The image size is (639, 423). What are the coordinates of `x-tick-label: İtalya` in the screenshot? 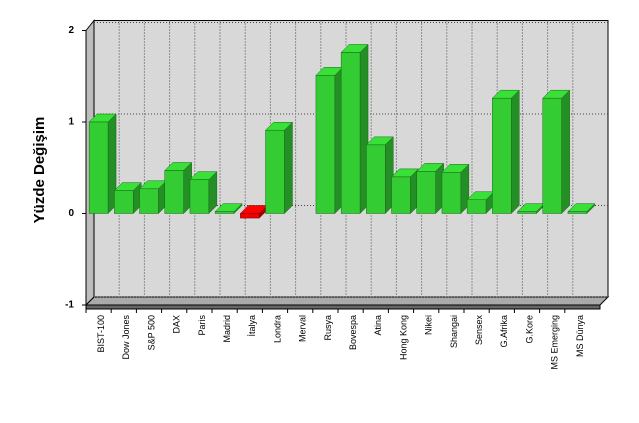 It's located at (252, 326).